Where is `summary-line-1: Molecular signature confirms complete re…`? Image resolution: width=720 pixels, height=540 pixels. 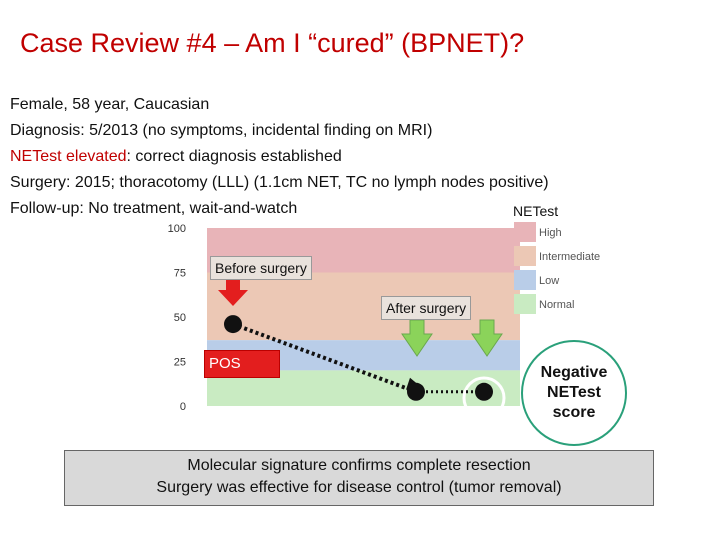 summary-line-1: Molecular signature confirms complete re… is located at coordinates (359, 465).